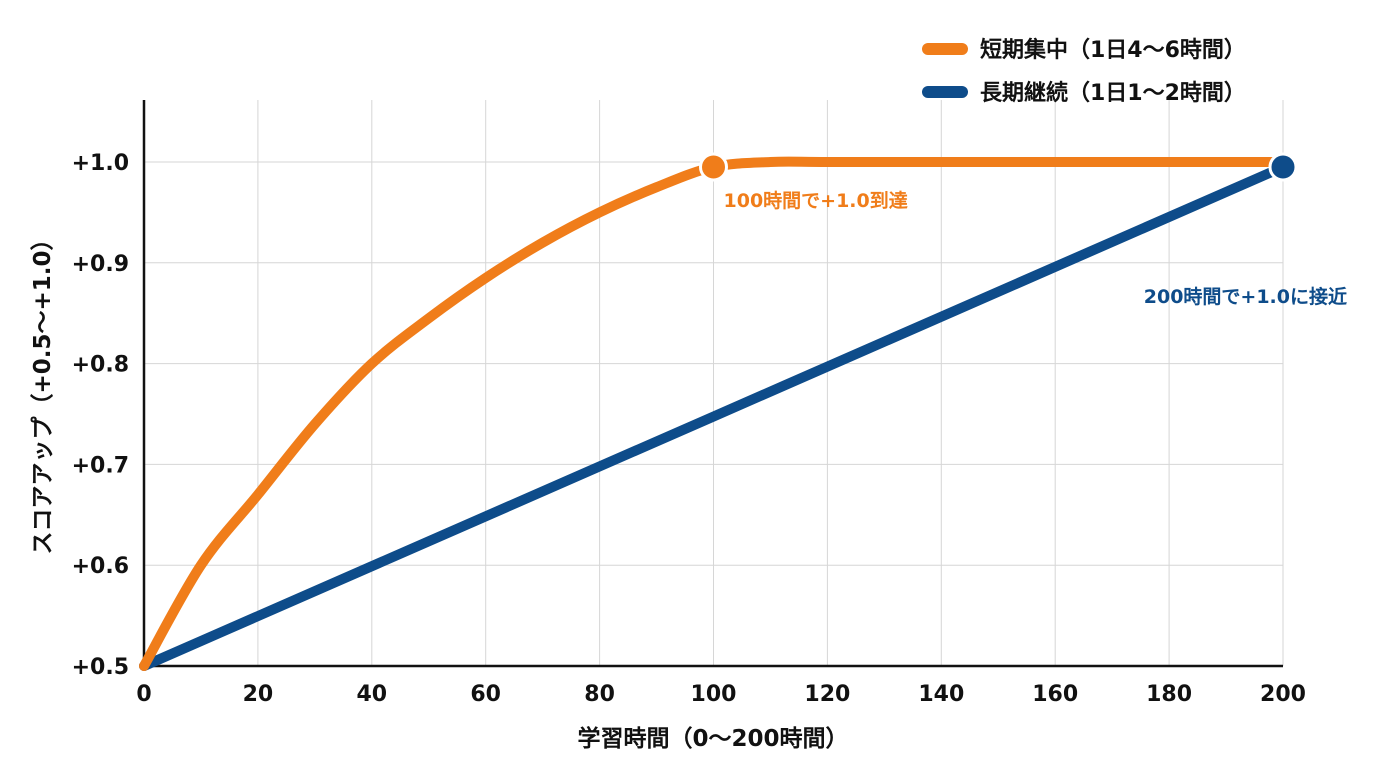 The image size is (1376, 768). What do you see at coordinates (100, 667) in the screenshot?
I see `y-tick-label: +0.5` at bounding box center [100, 667].